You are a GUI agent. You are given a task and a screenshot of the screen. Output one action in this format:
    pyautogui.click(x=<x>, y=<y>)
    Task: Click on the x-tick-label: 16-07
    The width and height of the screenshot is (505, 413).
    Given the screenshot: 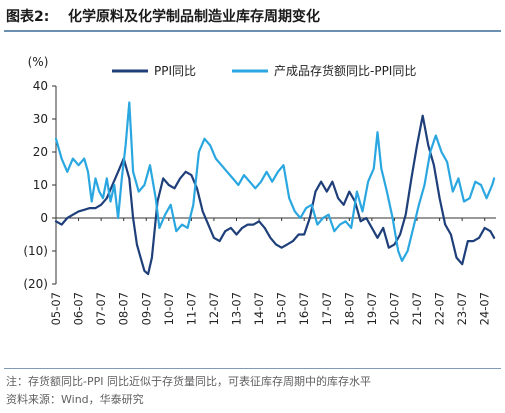 What is the action you would take?
    pyautogui.click(x=304, y=308)
    